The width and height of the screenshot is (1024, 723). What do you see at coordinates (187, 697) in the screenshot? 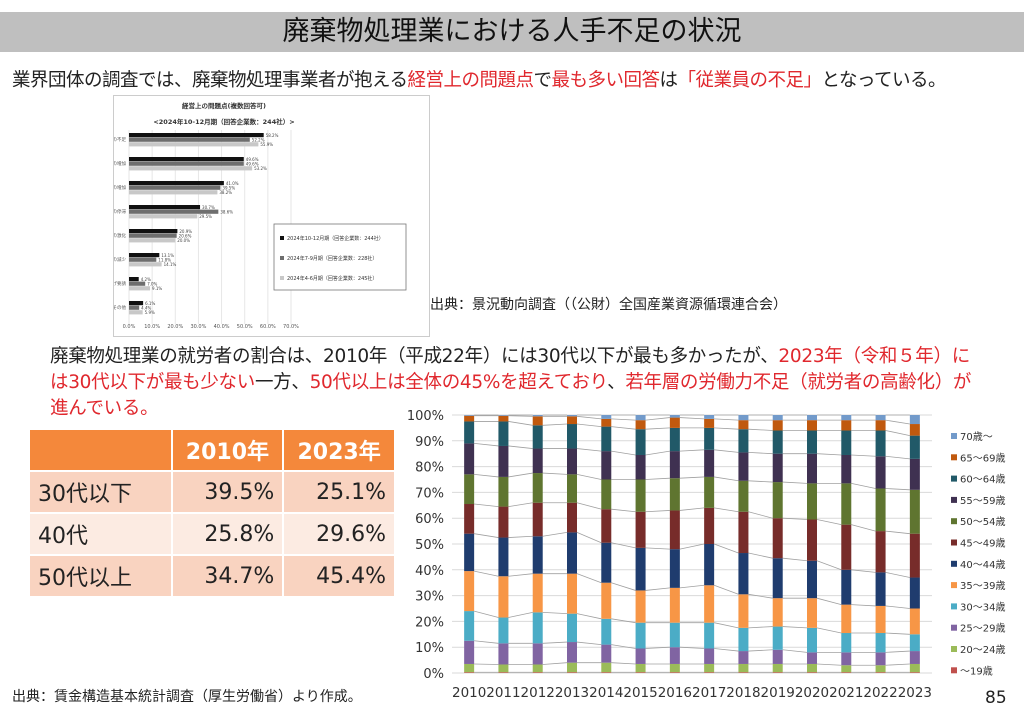
I see `source-note-2: 出典：賃金構造基本統計調査（厚生労働省）より作成。` at bounding box center [187, 697].